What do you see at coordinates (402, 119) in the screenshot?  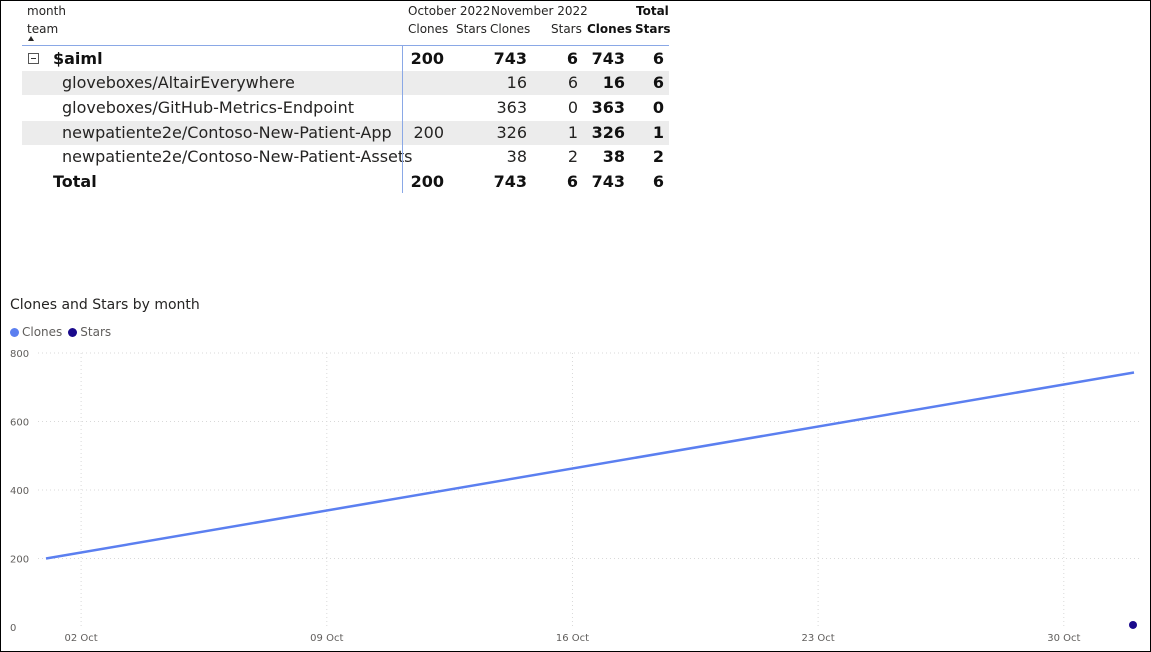 I see `row-header-divider` at bounding box center [402, 119].